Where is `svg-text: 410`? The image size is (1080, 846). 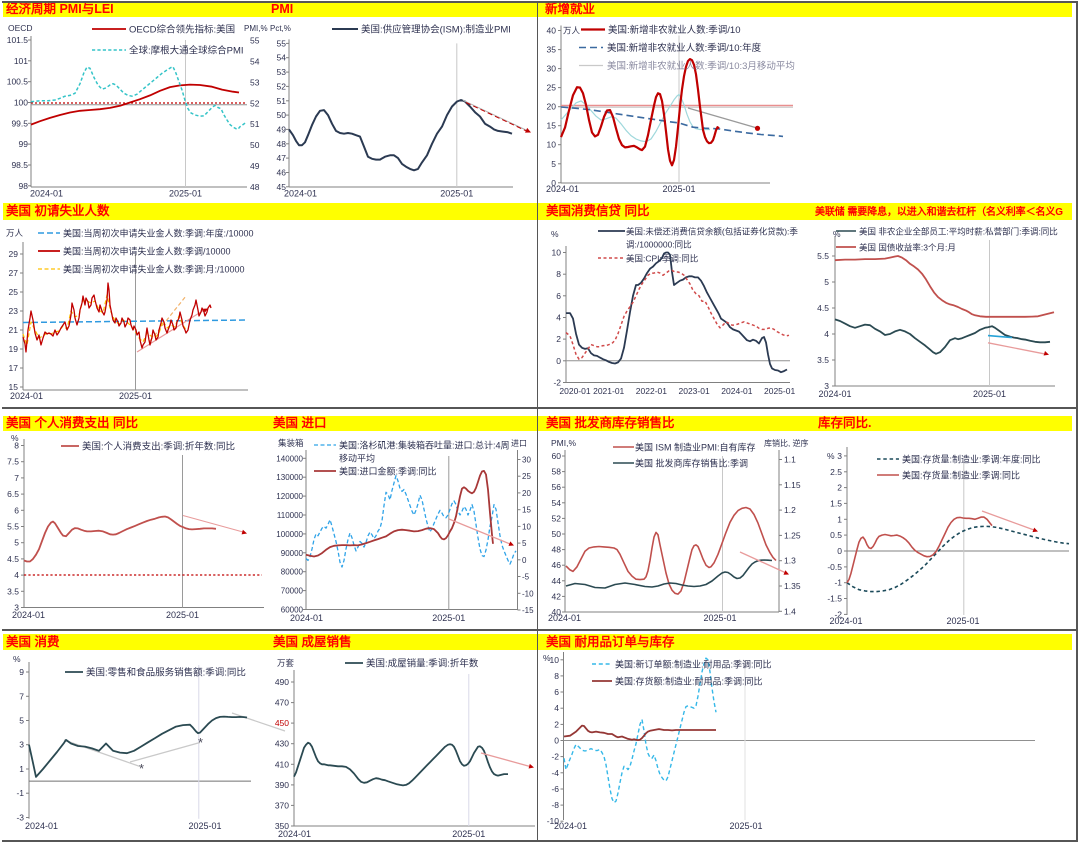 svg-text: 410 is located at coordinates (282, 764).